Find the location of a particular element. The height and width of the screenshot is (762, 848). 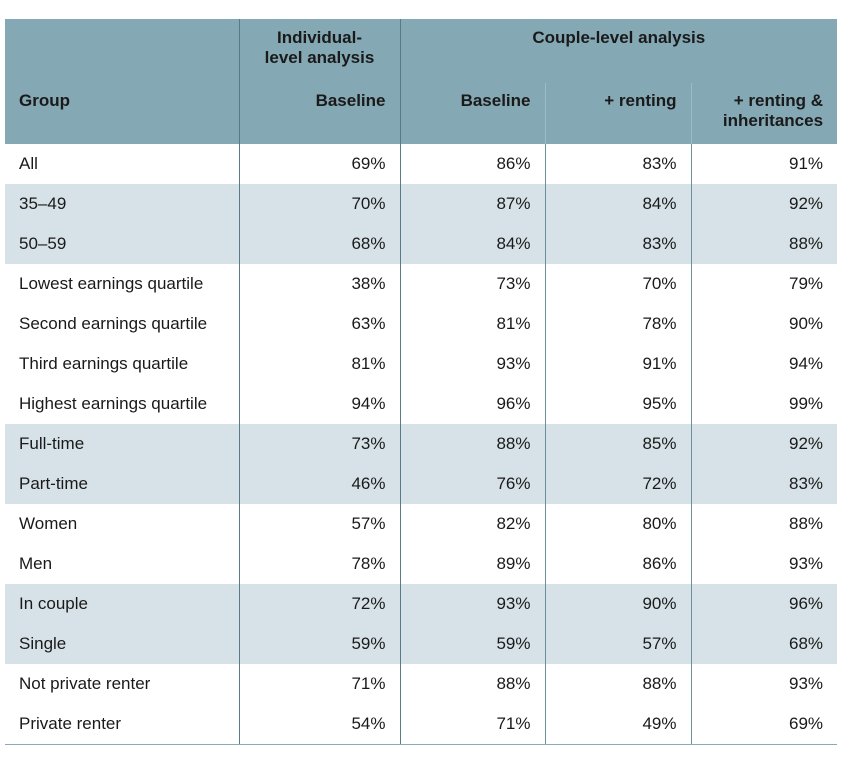

table-row: Lowest earnings quartile 38% 73% 70% 79% is located at coordinates (421, 284).